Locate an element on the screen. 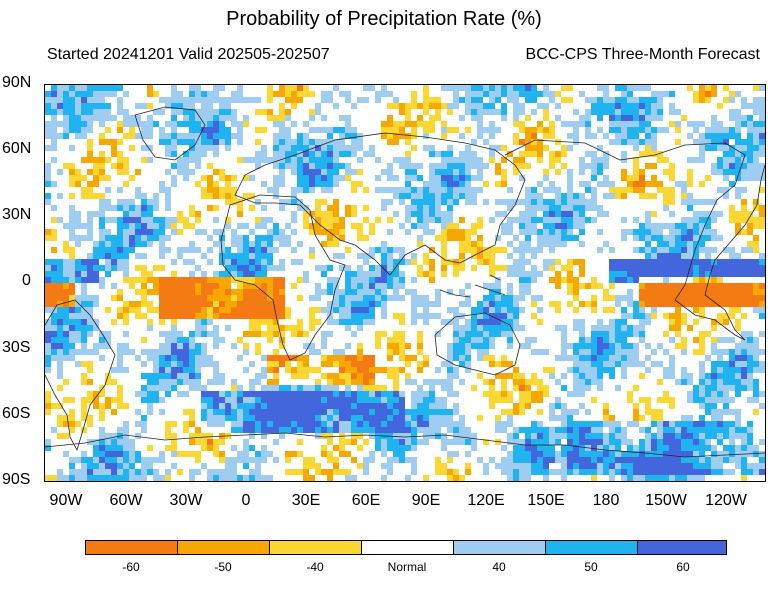 This screenshot has height=593, width=768. lat-tick-90n: 90N is located at coordinates (17, 82).